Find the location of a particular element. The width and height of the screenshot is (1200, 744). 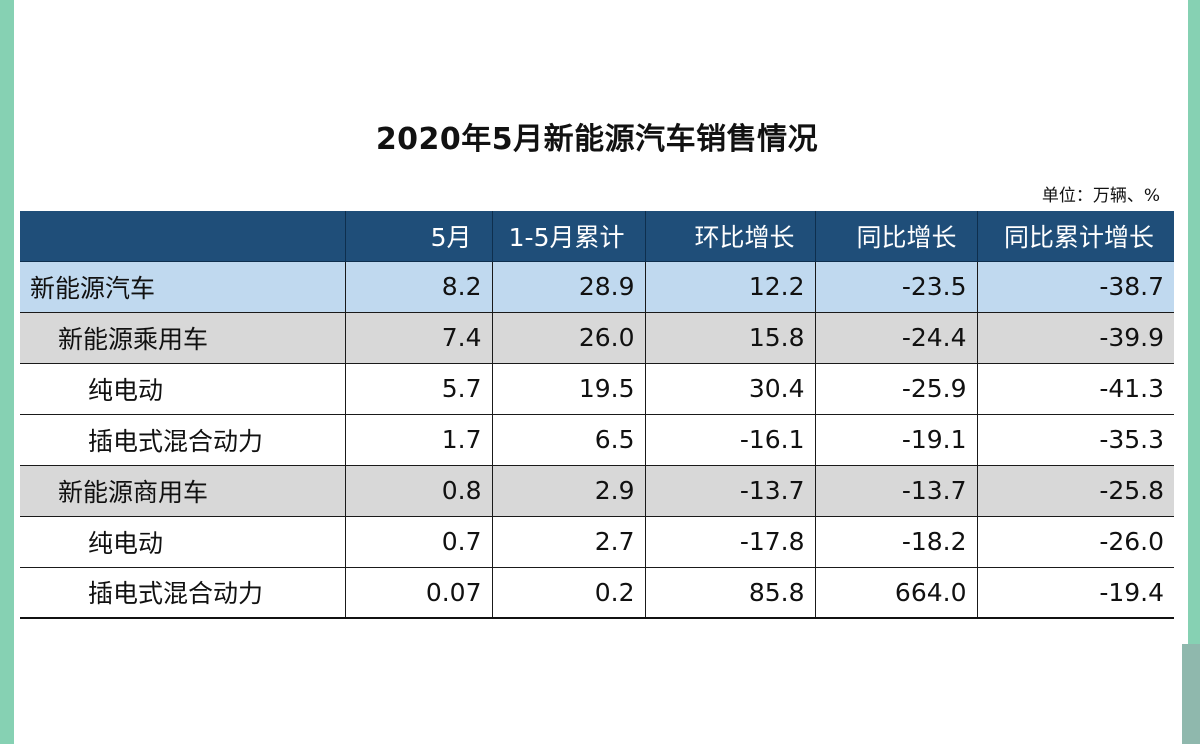

cell-yoy: -25.9 is located at coordinates (896, 389).